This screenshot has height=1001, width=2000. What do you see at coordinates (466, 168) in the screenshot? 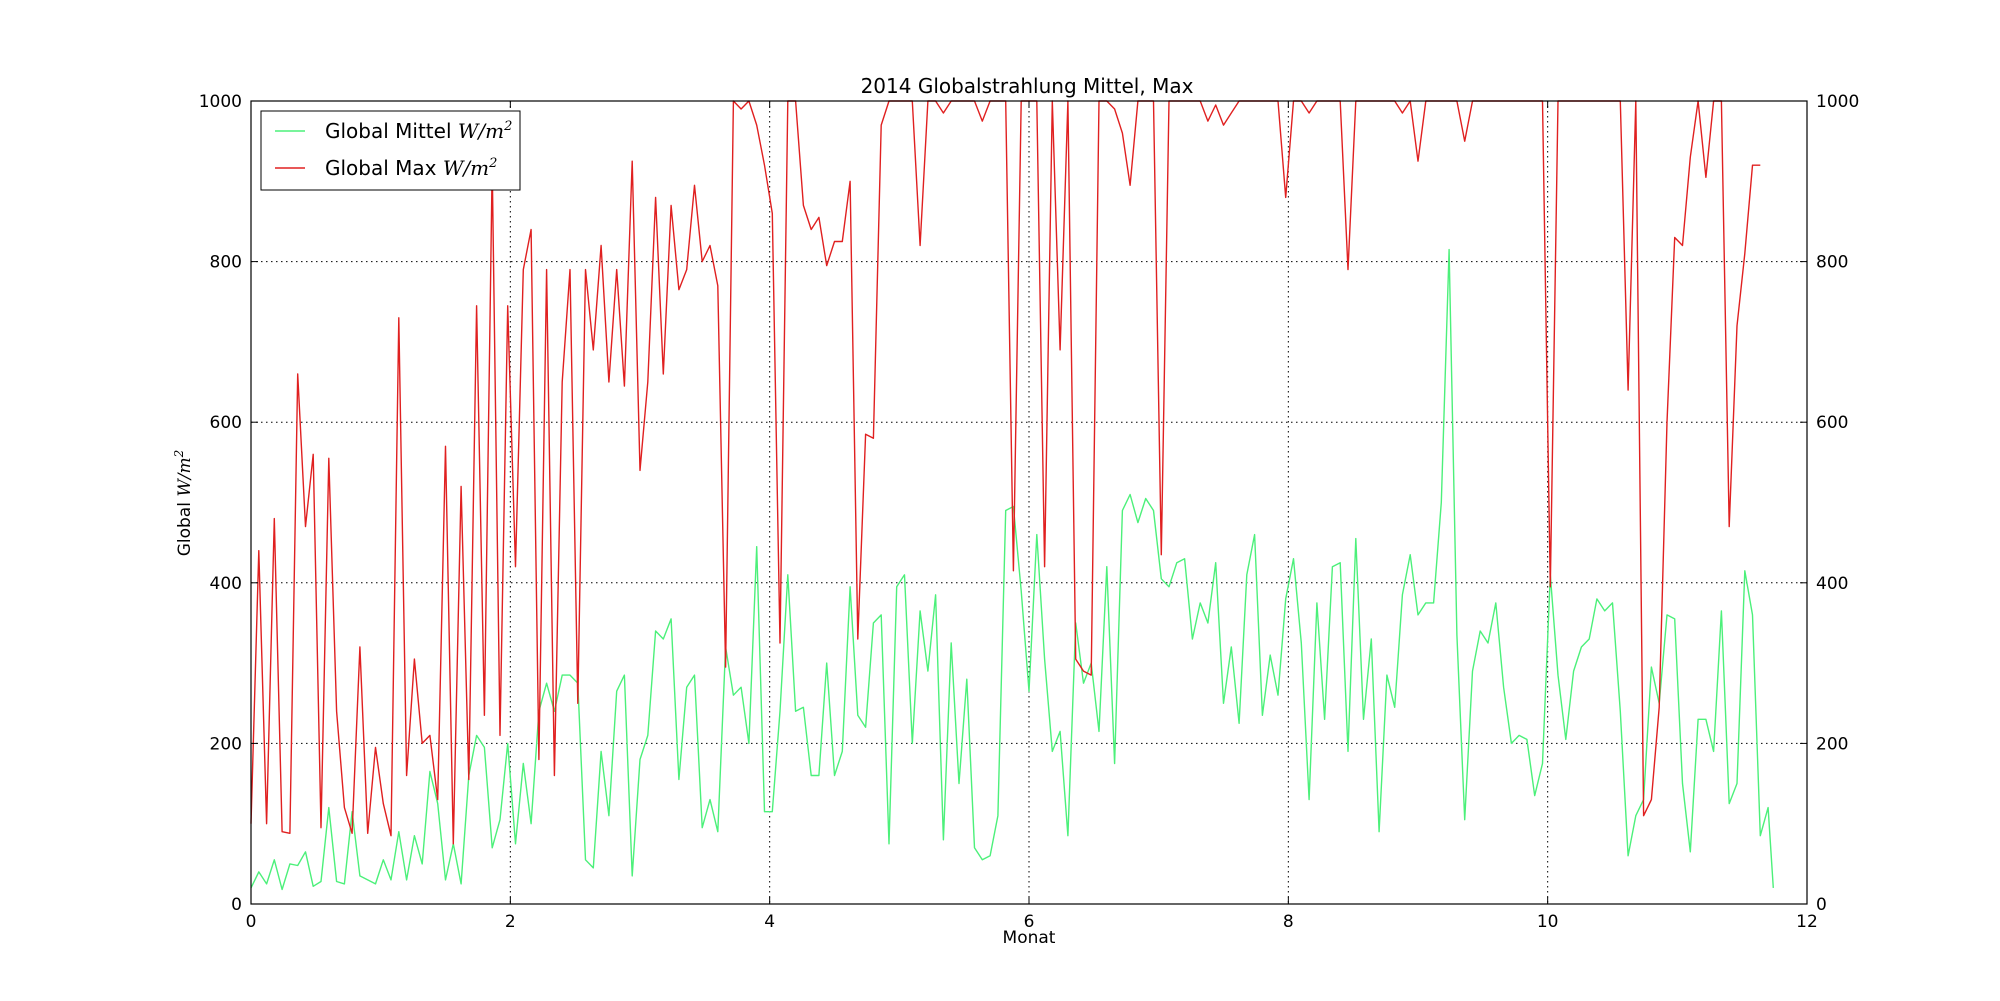
I see `legend-entry-max-unit: W/m` at bounding box center [466, 168].